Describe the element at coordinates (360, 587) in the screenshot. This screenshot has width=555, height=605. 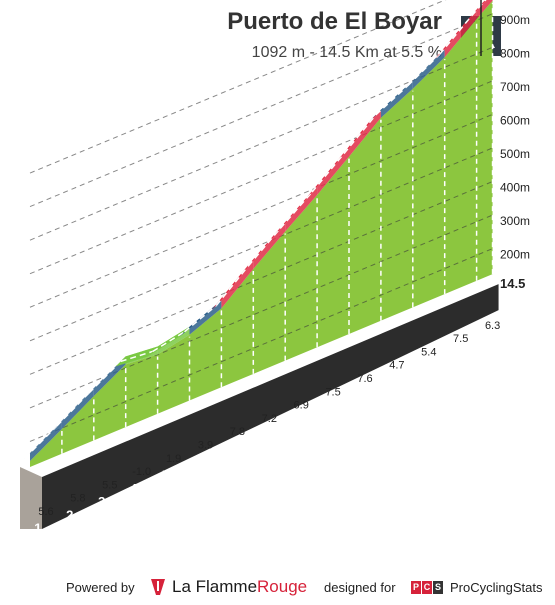
I see `designed-for-label: designed for` at that location.